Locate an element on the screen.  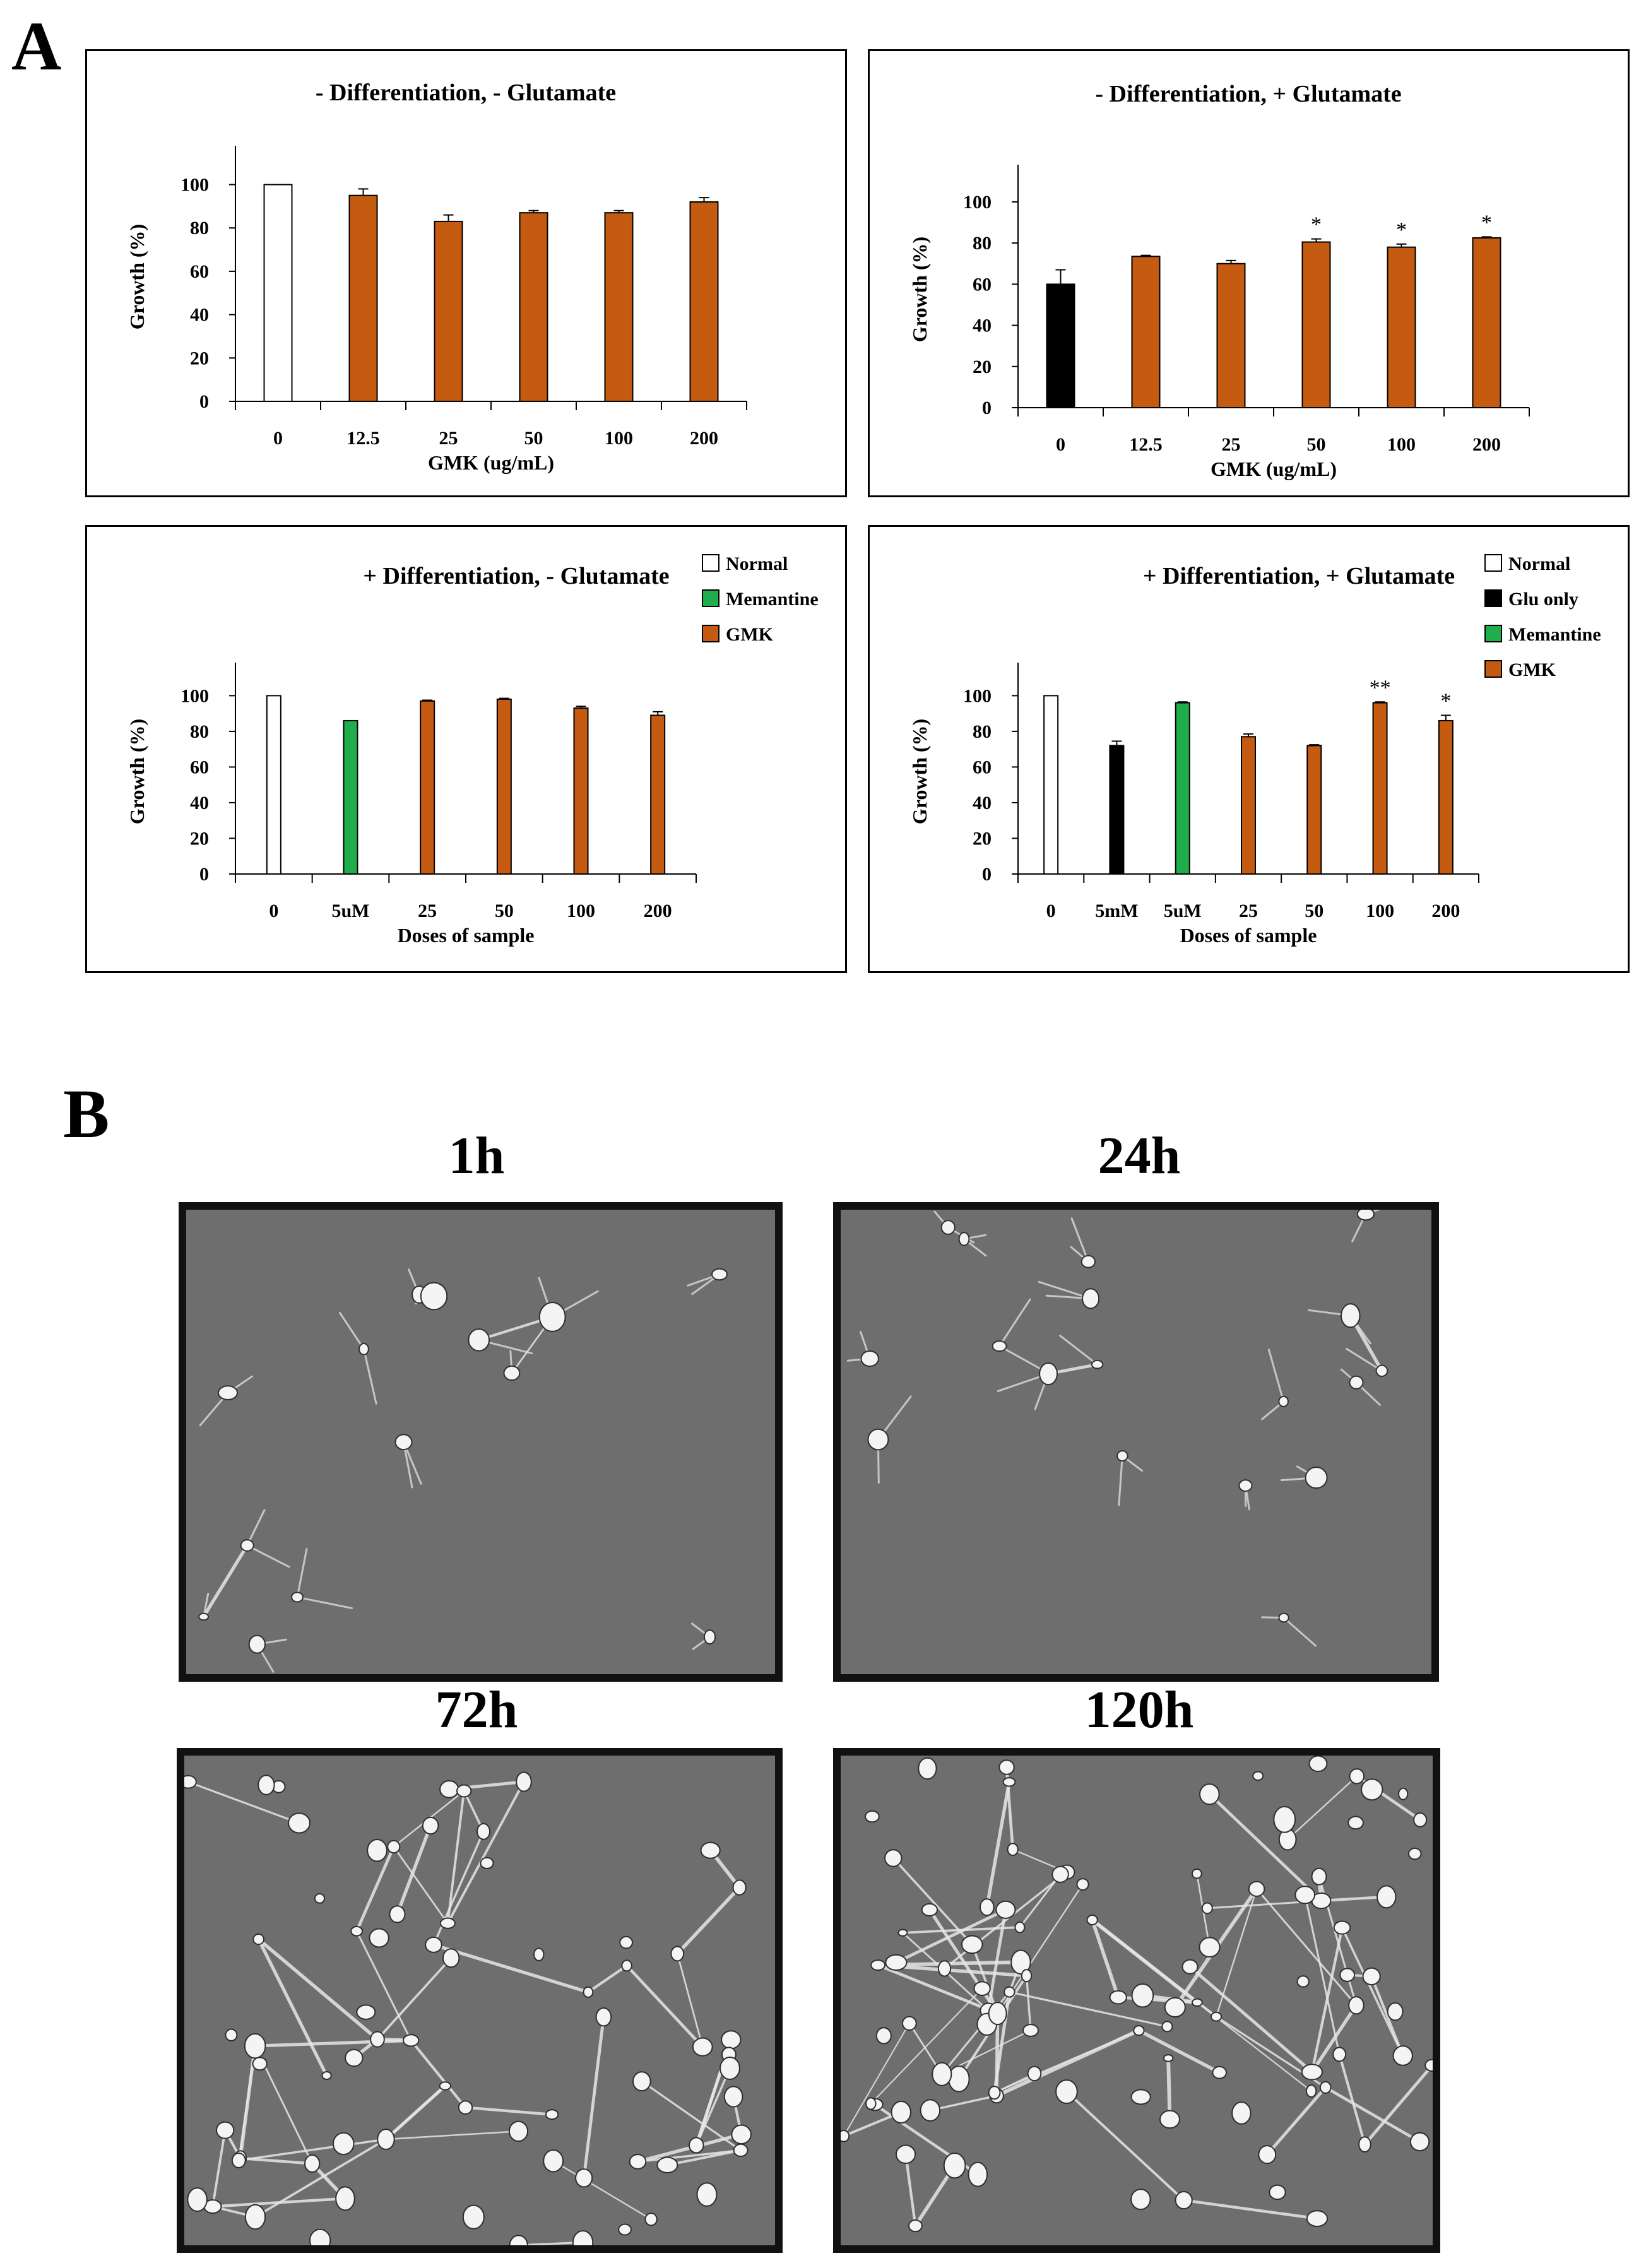
x-tick-label: 12.5 is located at coordinates (1146, 445).